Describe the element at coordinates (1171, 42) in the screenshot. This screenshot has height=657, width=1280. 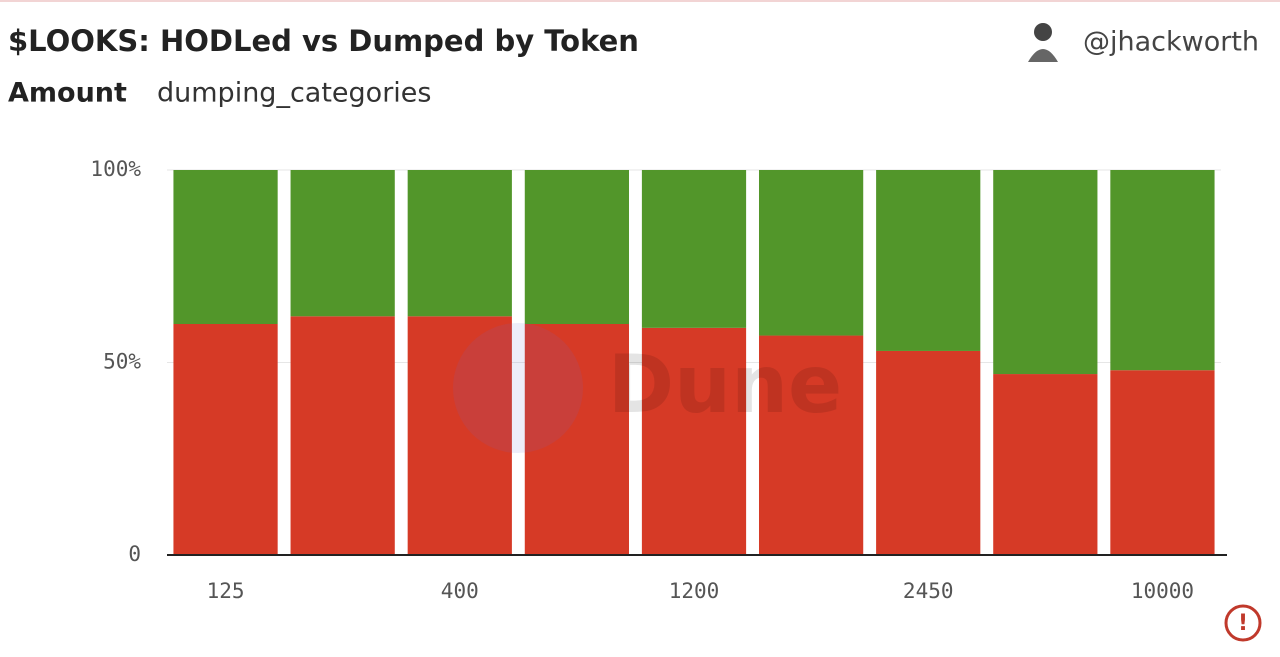
I see `author: @jhackworth` at that location.